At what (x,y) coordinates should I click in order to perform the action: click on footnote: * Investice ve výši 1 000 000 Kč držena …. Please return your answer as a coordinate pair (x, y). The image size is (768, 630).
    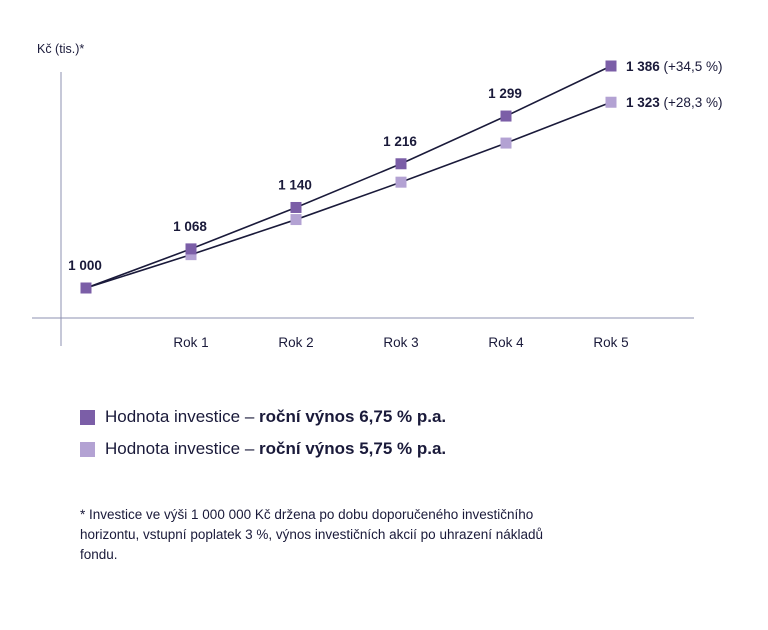
    Looking at the image, I should click on (312, 534).